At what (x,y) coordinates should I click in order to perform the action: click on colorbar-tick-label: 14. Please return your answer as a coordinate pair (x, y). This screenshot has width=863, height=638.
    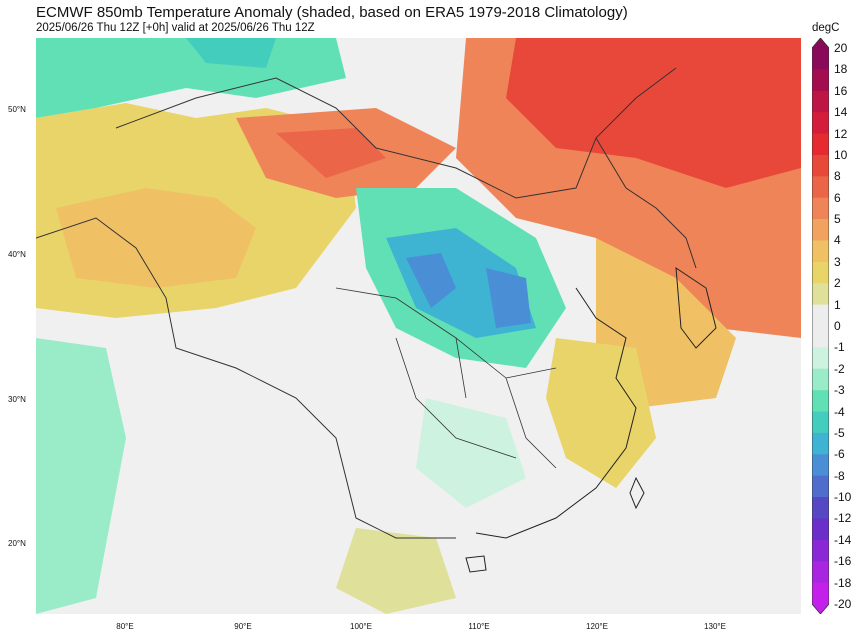
    Looking at the image, I should click on (841, 112).